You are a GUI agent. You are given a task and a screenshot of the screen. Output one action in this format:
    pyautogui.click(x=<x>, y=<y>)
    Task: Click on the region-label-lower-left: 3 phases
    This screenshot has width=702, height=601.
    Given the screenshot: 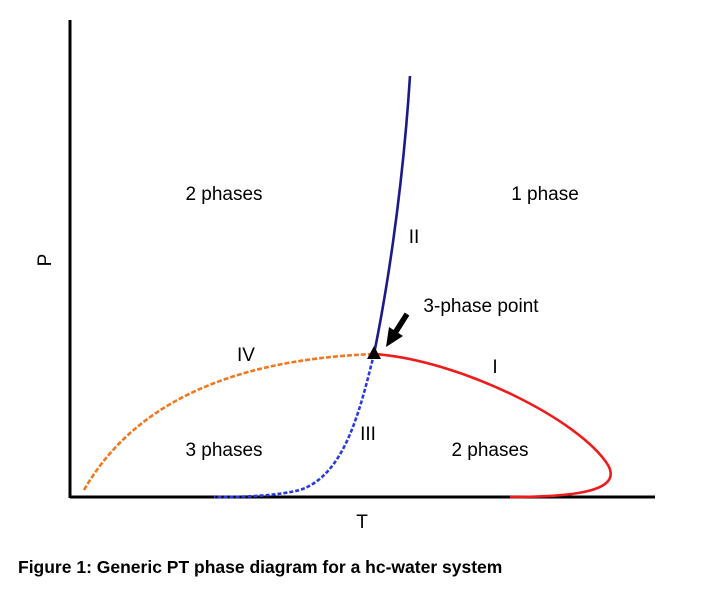 What is the action you would take?
    pyautogui.click(x=223, y=450)
    